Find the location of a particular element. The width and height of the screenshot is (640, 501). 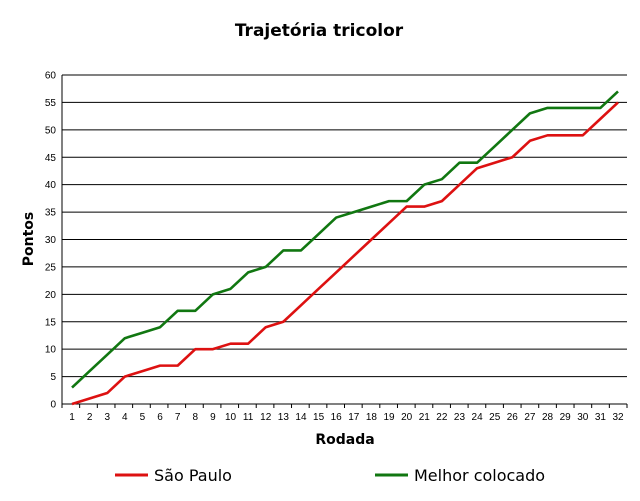

x-tick-label: 25 is located at coordinates (495, 417).